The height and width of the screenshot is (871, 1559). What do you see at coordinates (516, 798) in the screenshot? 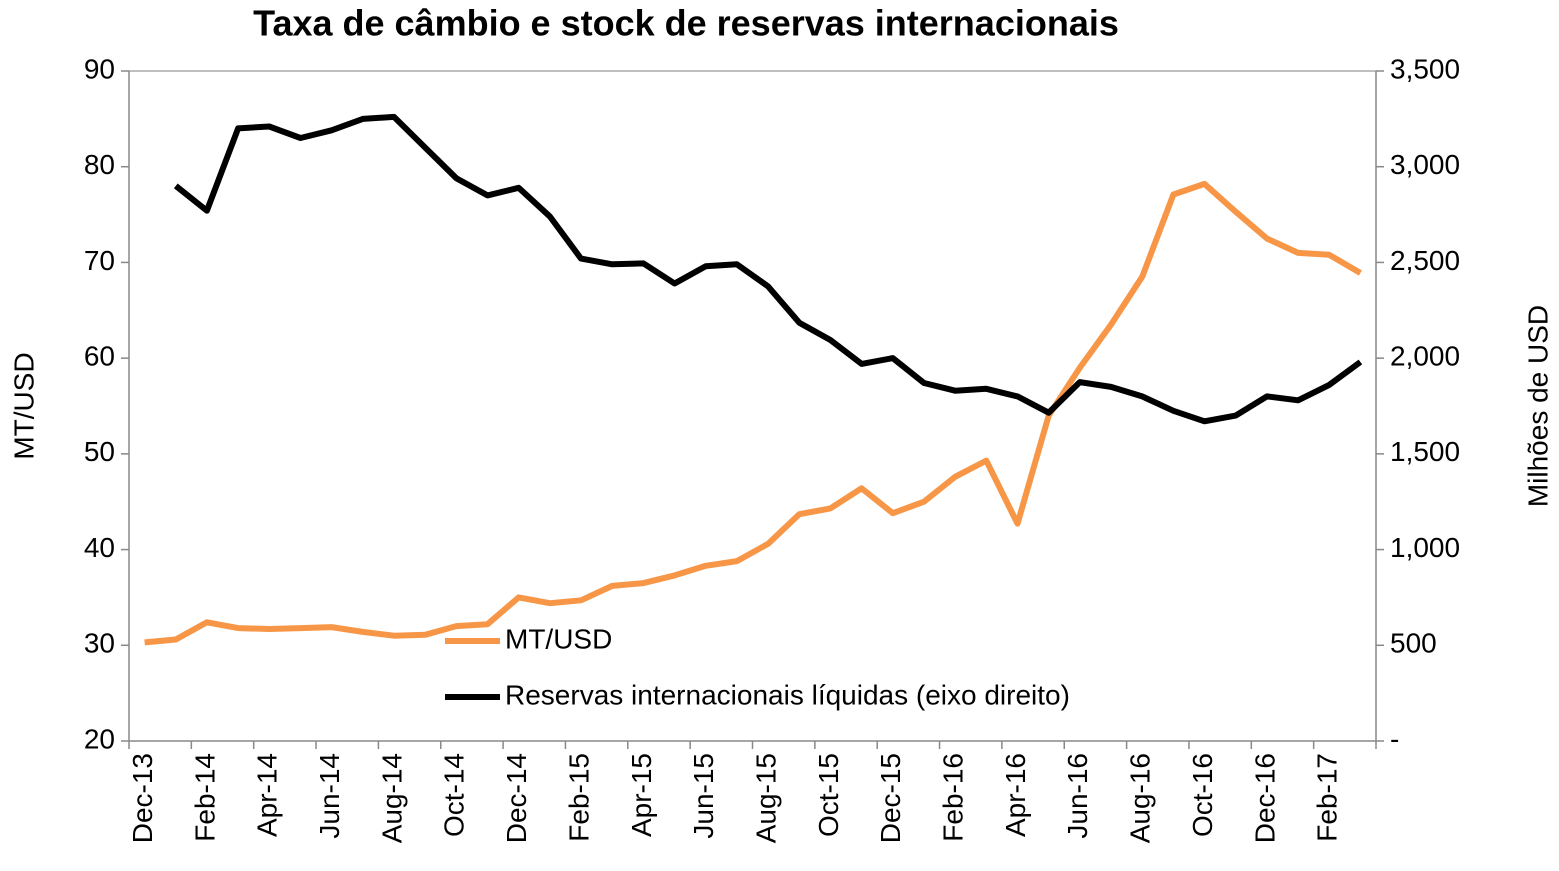
I see `x-tick-label: Dec-14` at bounding box center [516, 798].